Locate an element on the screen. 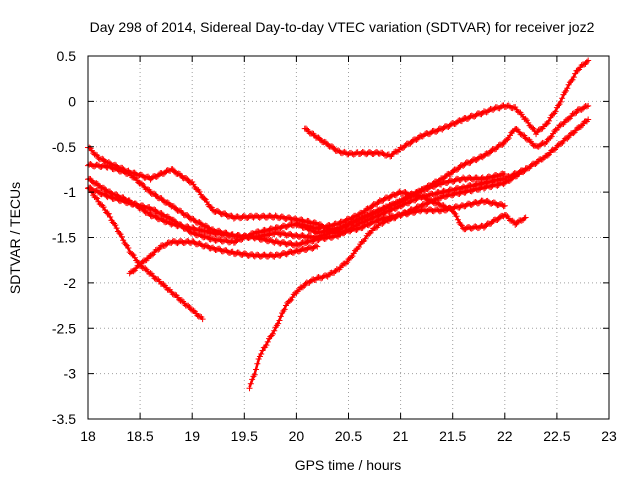 This screenshot has width=640, height=480. y-tick-label: -2.5 is located at coordinates (64, 328).